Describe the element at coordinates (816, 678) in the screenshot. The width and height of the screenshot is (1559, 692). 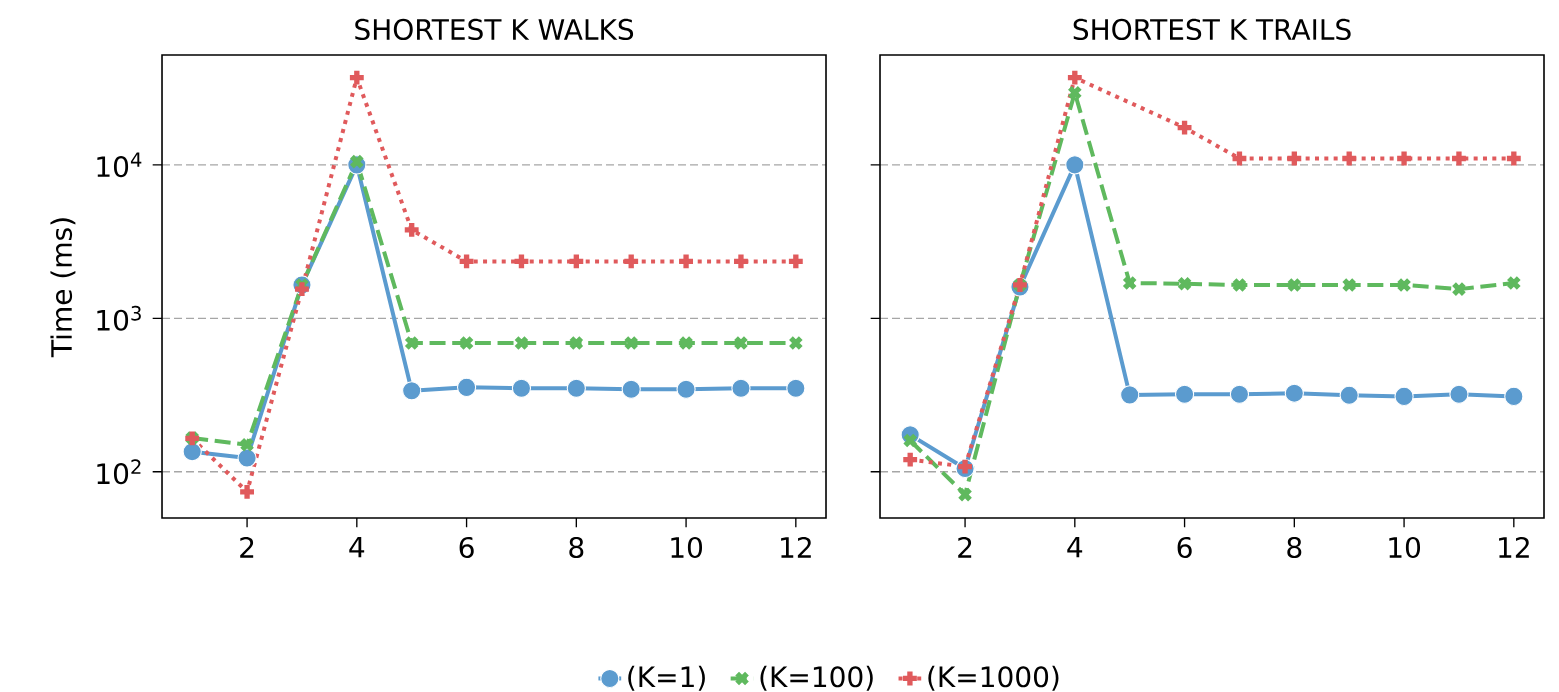
I see `legend-label: (K=100)` at that location.